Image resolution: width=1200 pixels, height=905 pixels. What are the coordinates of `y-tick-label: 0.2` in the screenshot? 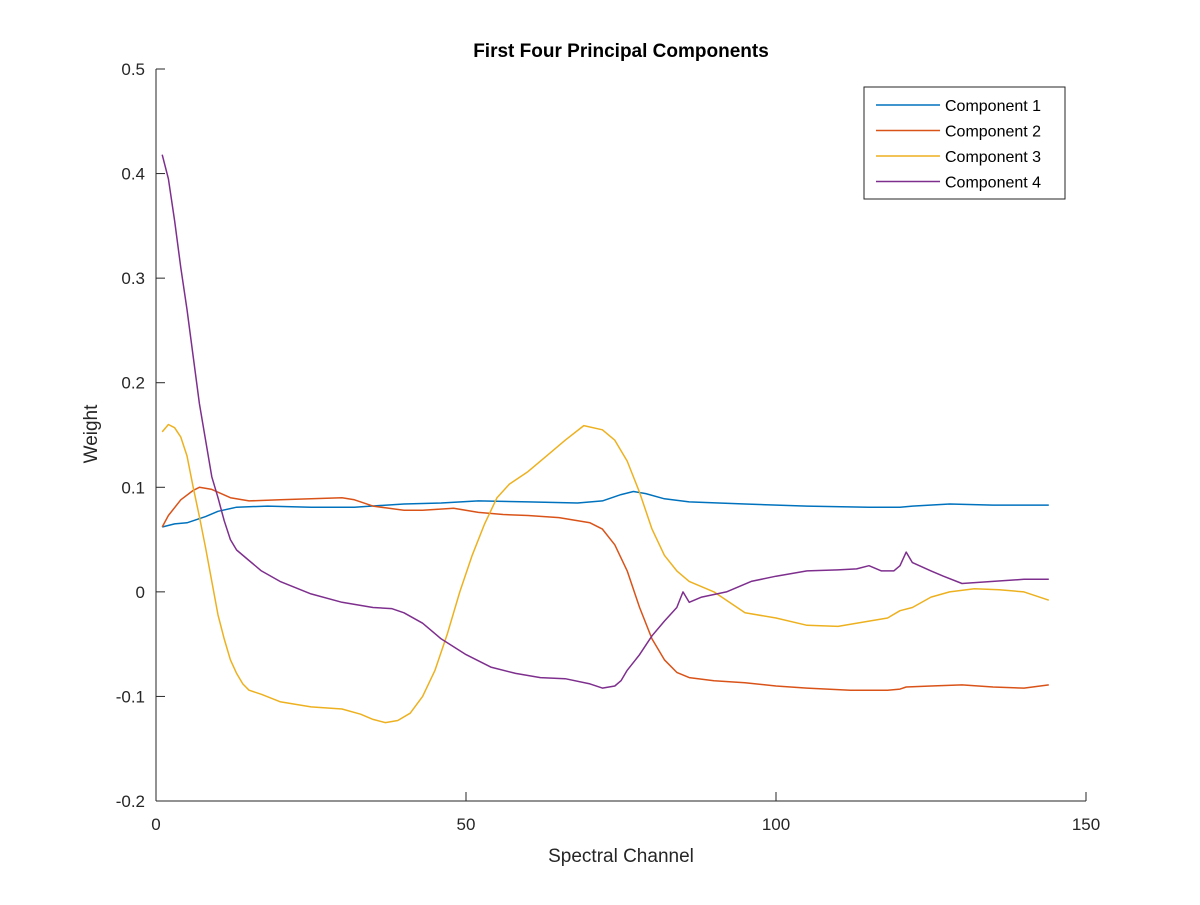 It's located at (133, 383).